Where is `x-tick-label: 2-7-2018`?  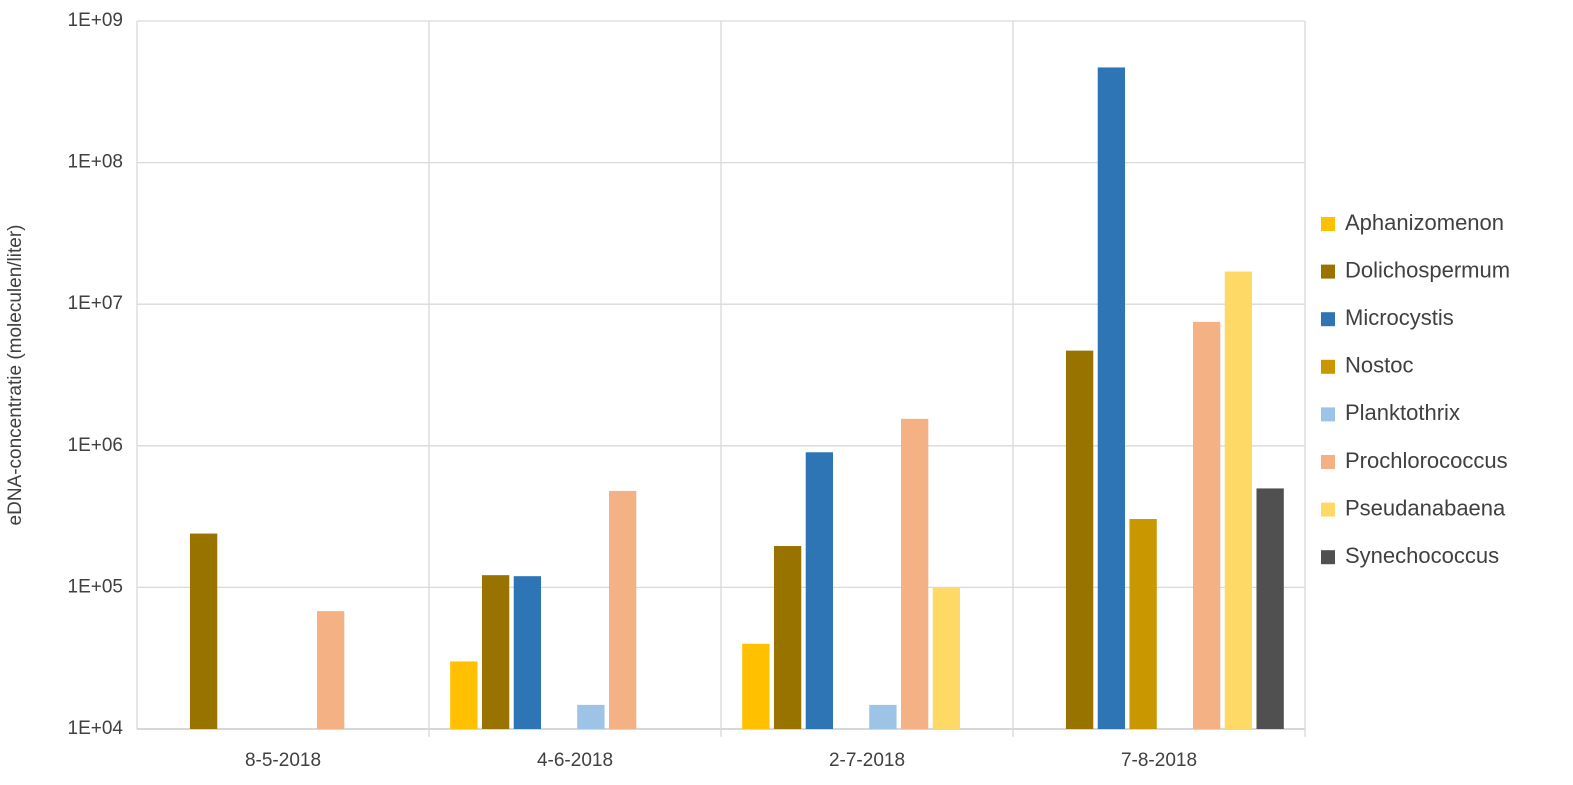
x-tick-label: 2-7-2018 is located at coordinates (867, 760).